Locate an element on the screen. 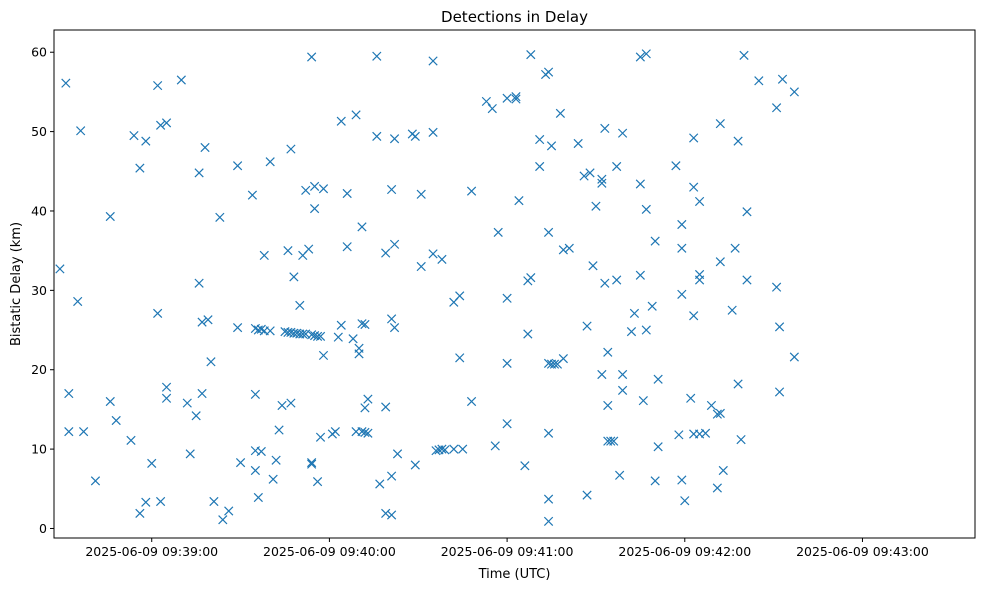 Image resolution: width=989 pixels, height=590 pixels. chart-title: Detections in Delay is located at coordinates (514, 17).